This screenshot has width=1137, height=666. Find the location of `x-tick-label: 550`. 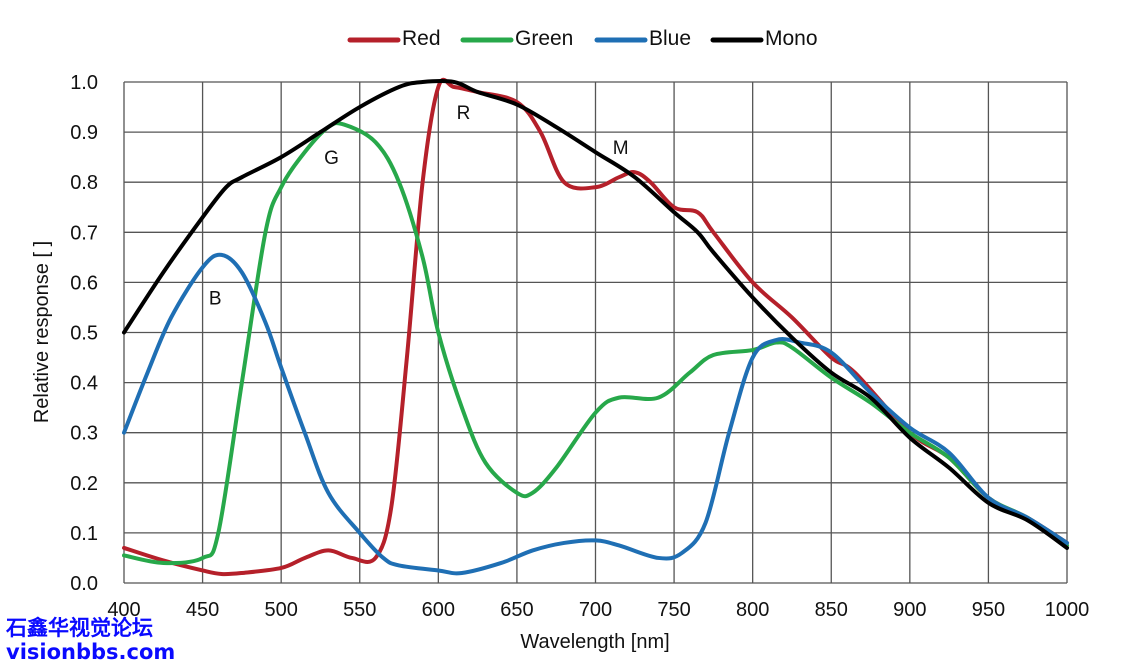

x-tick-label: 550 is located at coordinates (359, 610).